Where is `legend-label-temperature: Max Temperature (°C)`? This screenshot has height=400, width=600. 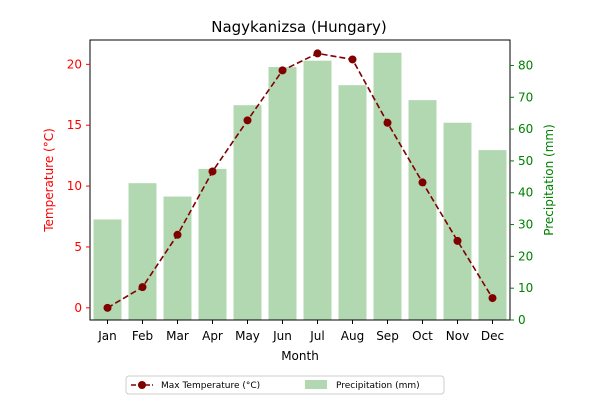
legend-label-temperature: Max Temperature (°C) is located at coordinates (210, 386).